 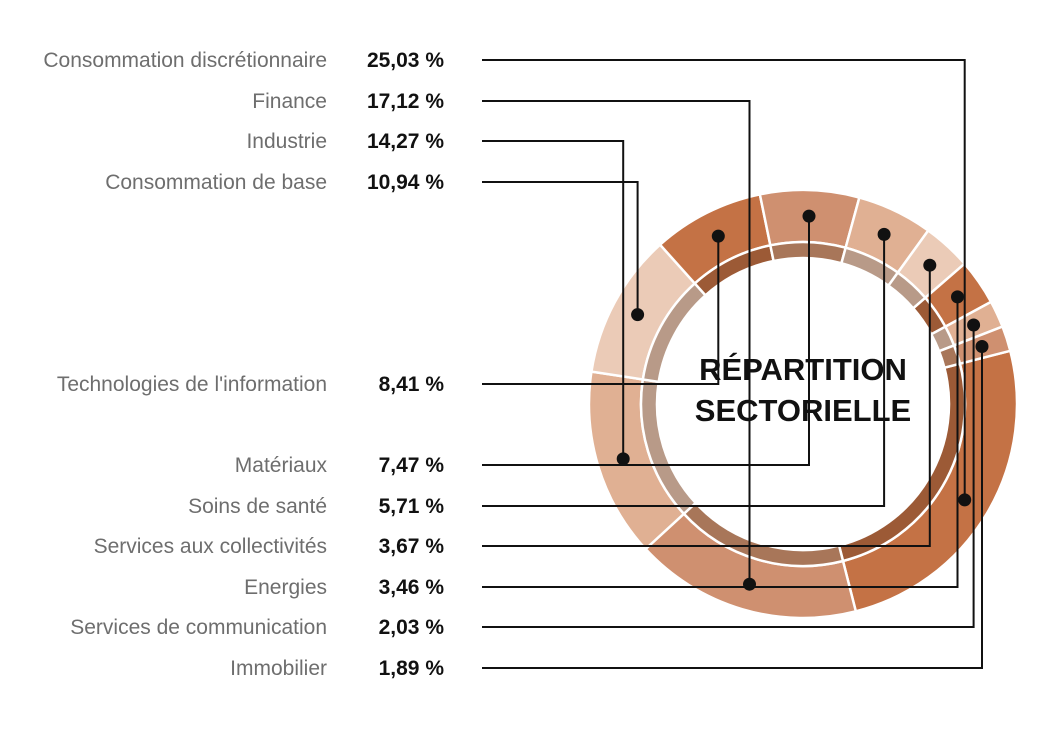 I want to click on category-label: Energies, so click(x=285, y=587).